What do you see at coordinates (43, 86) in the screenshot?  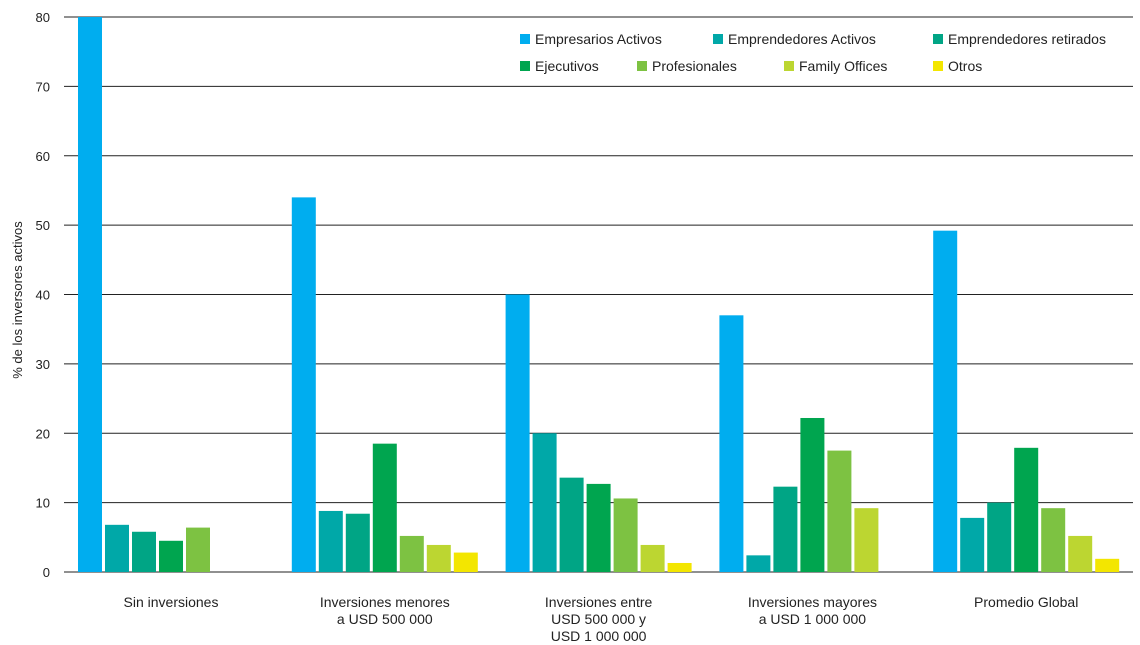 I see `y-tick-label: 70` at bounding box center [43, 86].